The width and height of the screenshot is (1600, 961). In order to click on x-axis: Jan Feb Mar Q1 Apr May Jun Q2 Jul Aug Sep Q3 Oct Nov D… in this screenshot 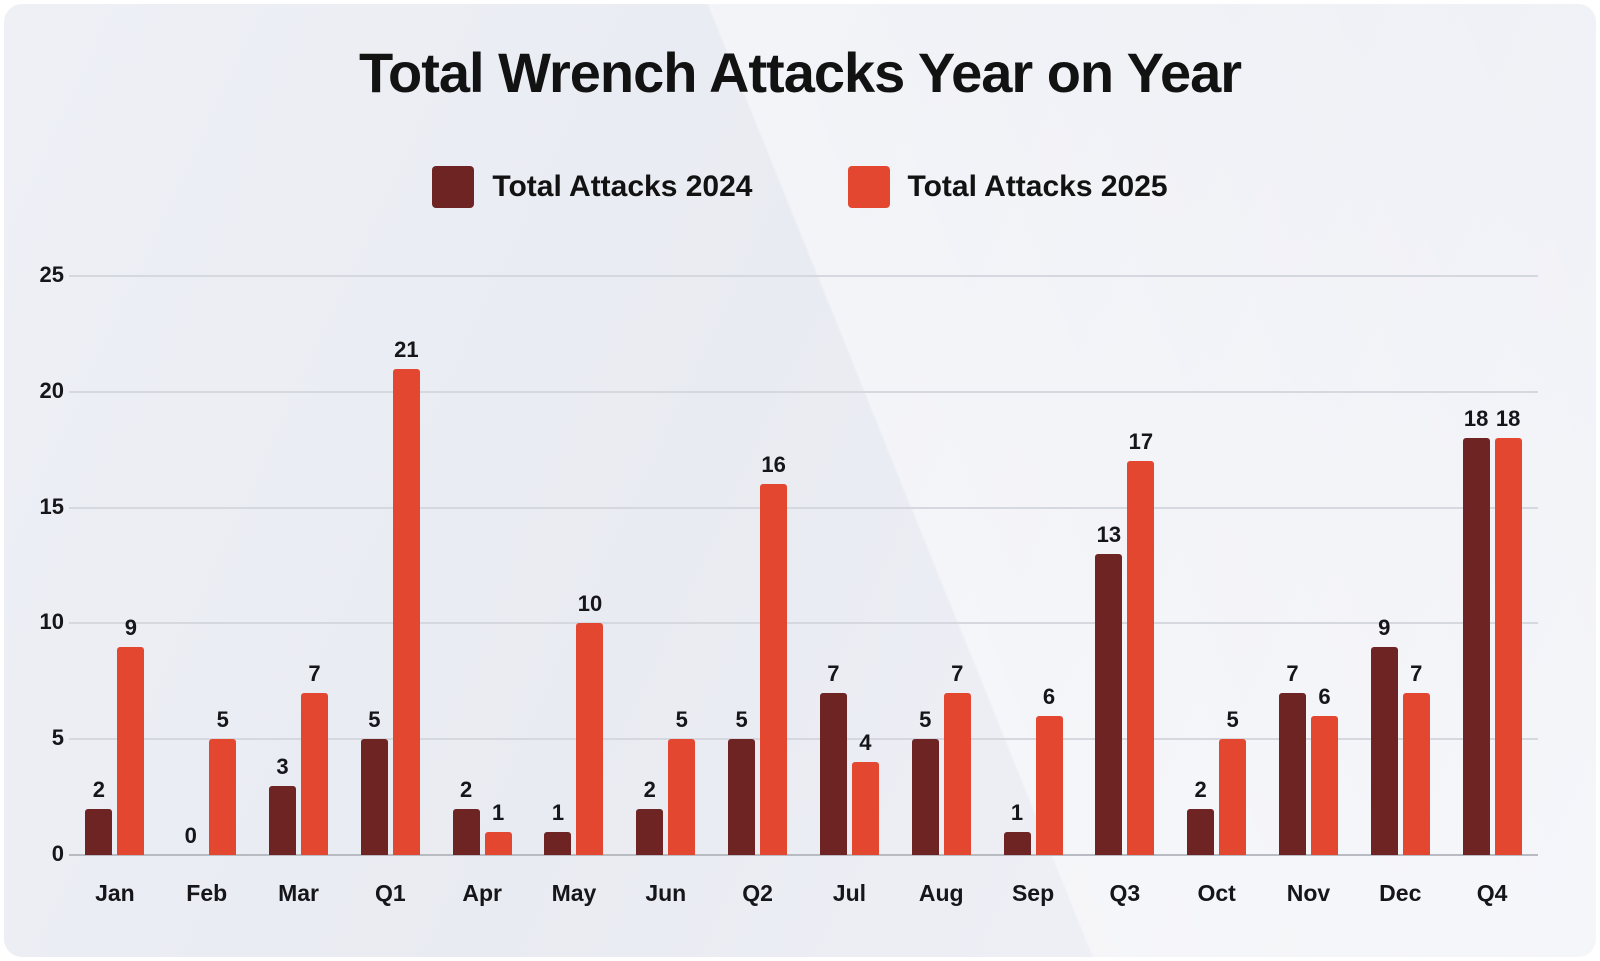, I will do `click(803, 893)`.